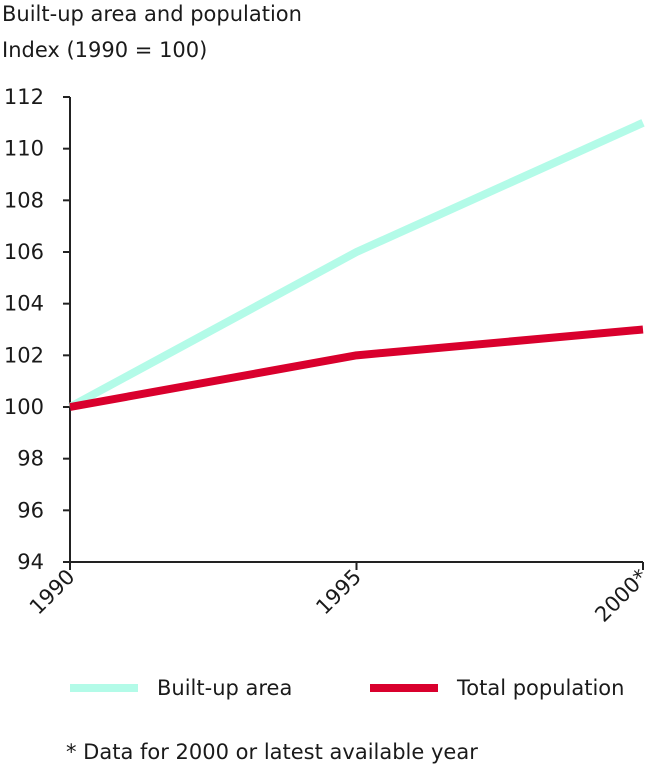 The image size is (661, 768). I want to click on y-tick-label: 98, so click(30, 459).